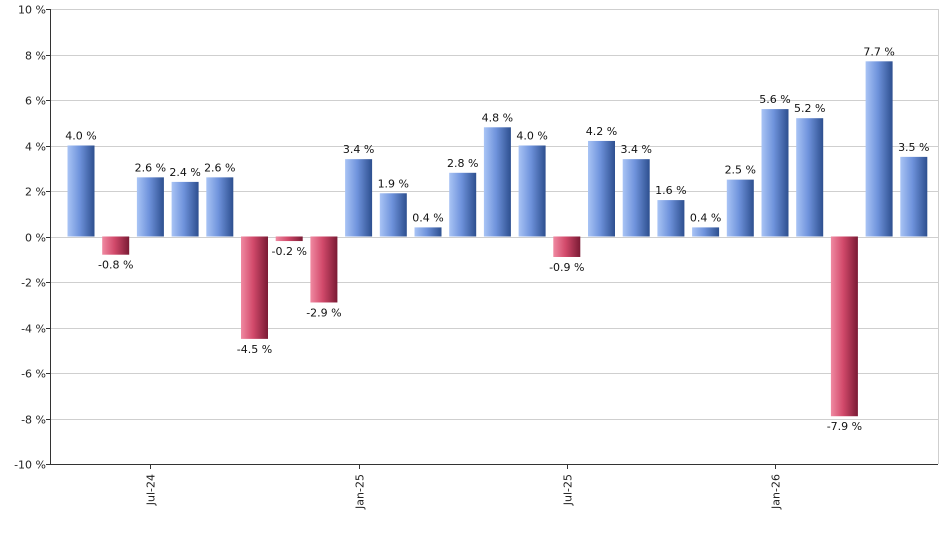 The width and height of the screenshot is (940, 550). What do you see at coordinates (360, 492) in the screenshot?
I see `x-tick-label: Jan-25` at bounding box center [360, 492].